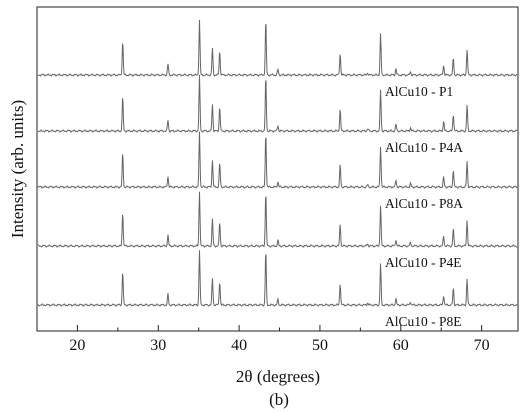 Image resolution: width=520 pixels, height=412 pixels. I want to click on series-label: AlCu10 - P8A, so click(424, 203).